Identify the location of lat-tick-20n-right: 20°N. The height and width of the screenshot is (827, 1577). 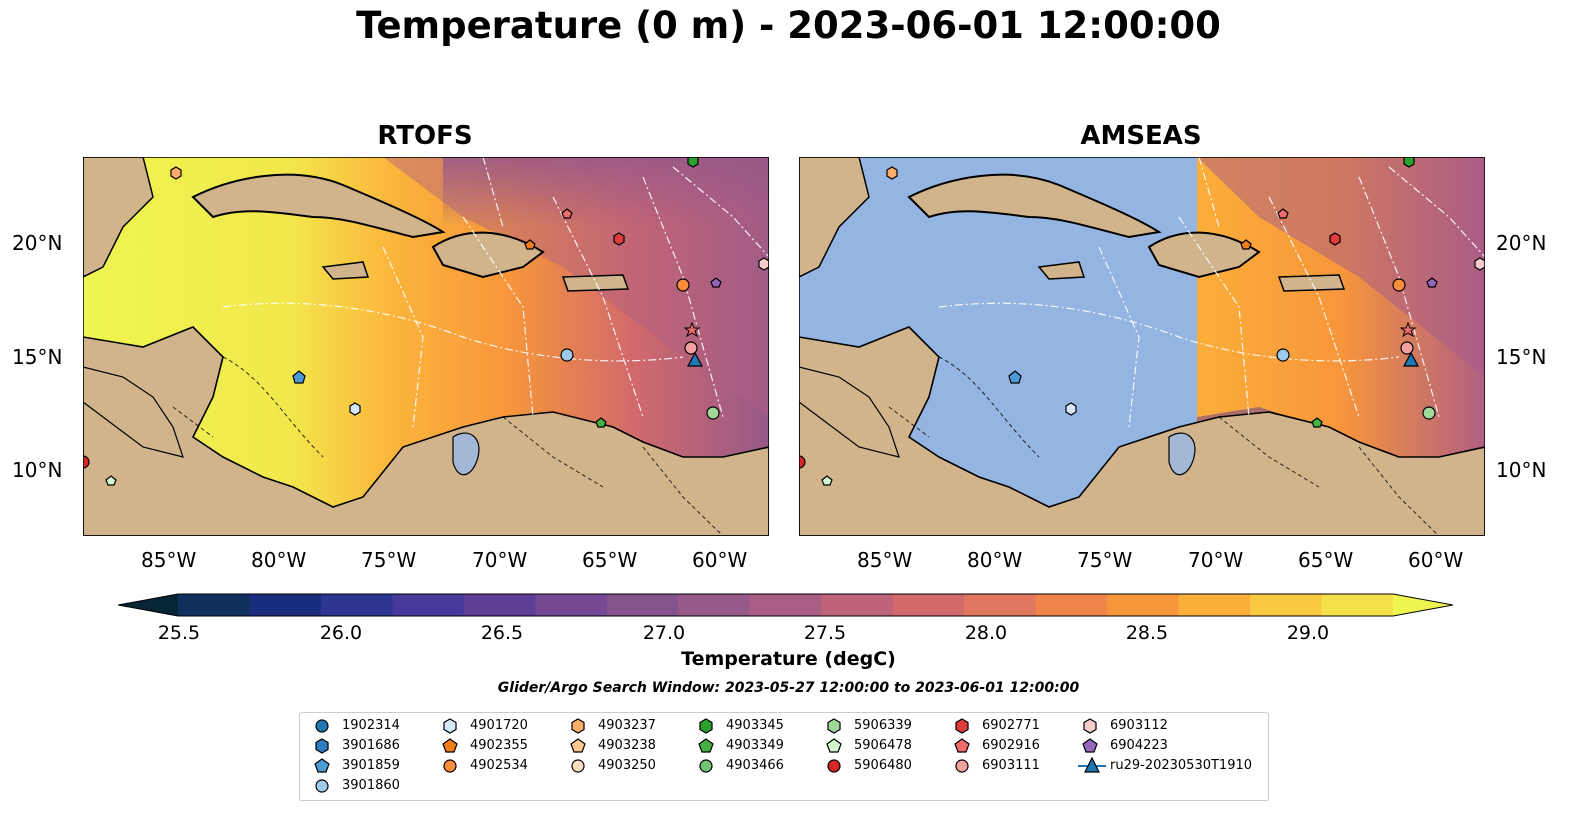
(1521, 243).